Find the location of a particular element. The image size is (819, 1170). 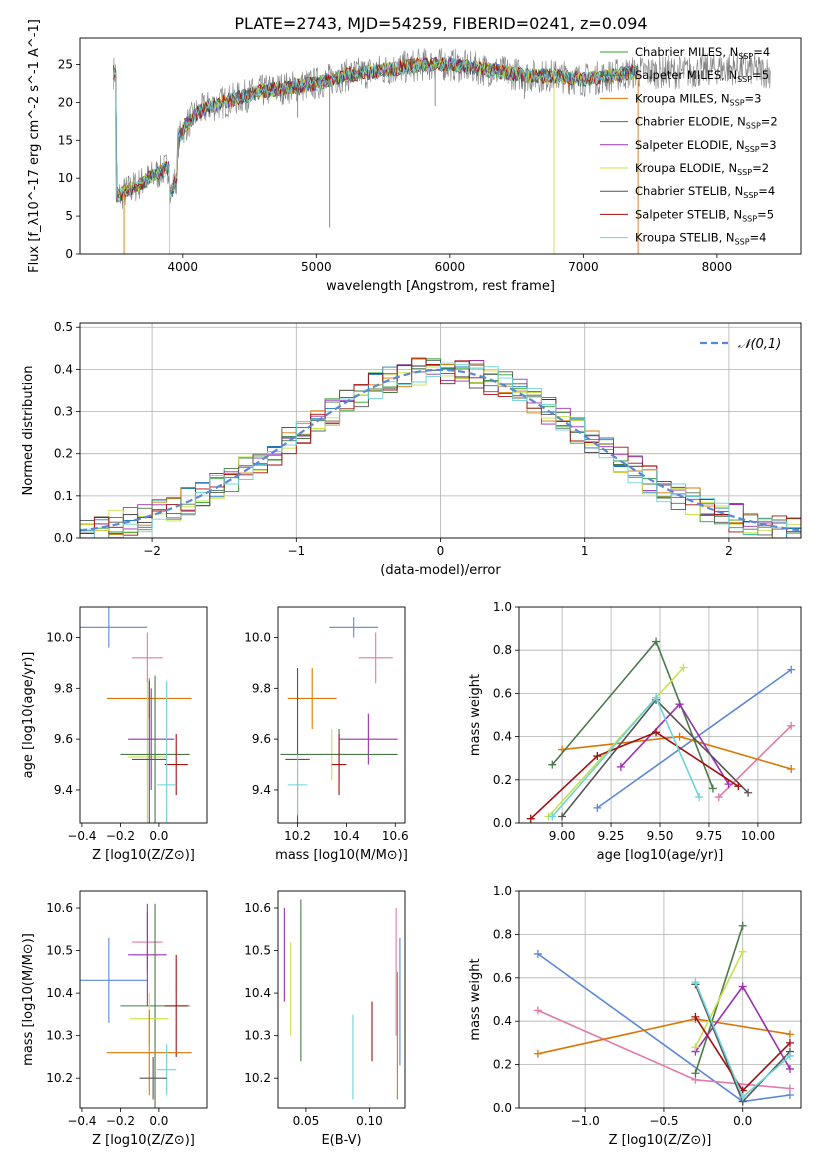

x-tick-label: −0.5 is located at coordinates (663, 1121).